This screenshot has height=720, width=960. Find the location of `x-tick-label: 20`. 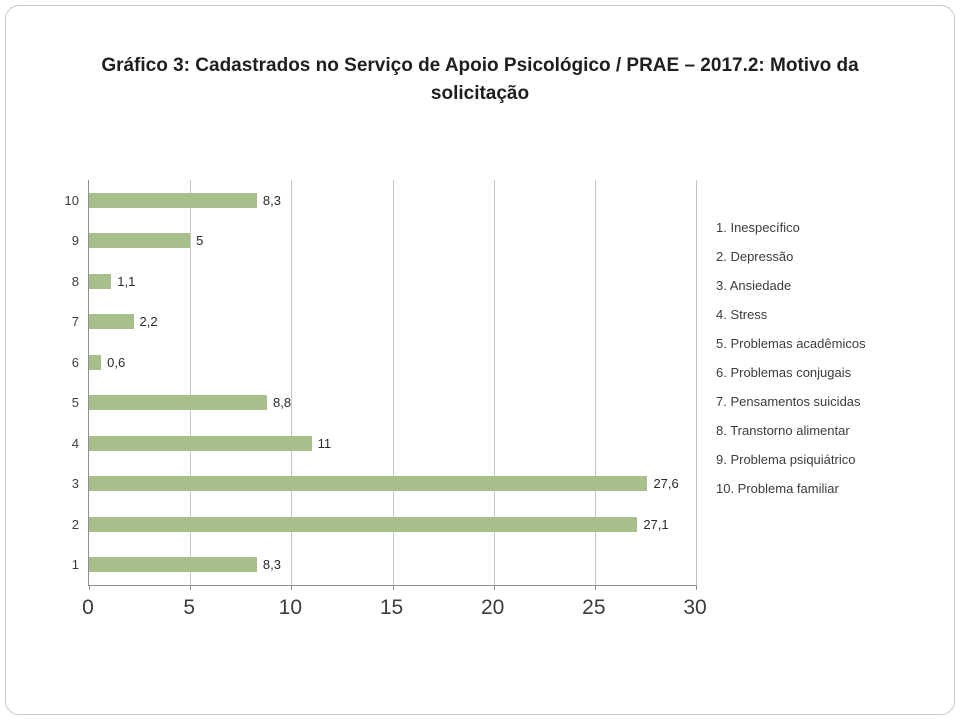

x-tick-label: 20 is located at coordinates (492, 607).